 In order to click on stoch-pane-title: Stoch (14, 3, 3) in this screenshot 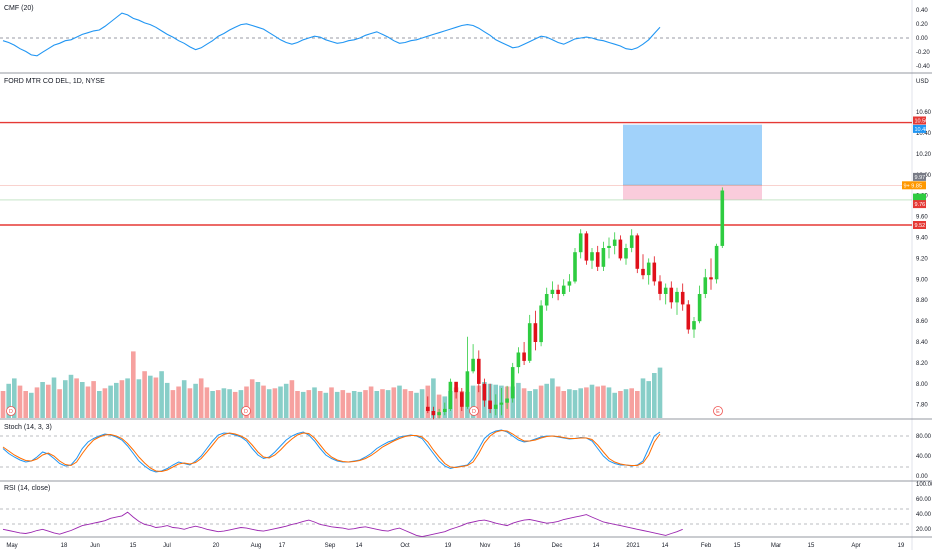, I will do `click(28, 427)`.